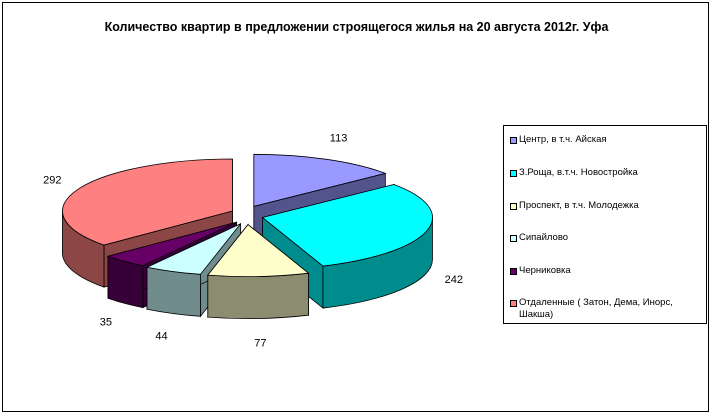 The width and height of the screenshot is (713, 416). What do you see at coordinates (52, 180) in the screenshot?
I see `data-label: 292` at bounding box center [52, 180].